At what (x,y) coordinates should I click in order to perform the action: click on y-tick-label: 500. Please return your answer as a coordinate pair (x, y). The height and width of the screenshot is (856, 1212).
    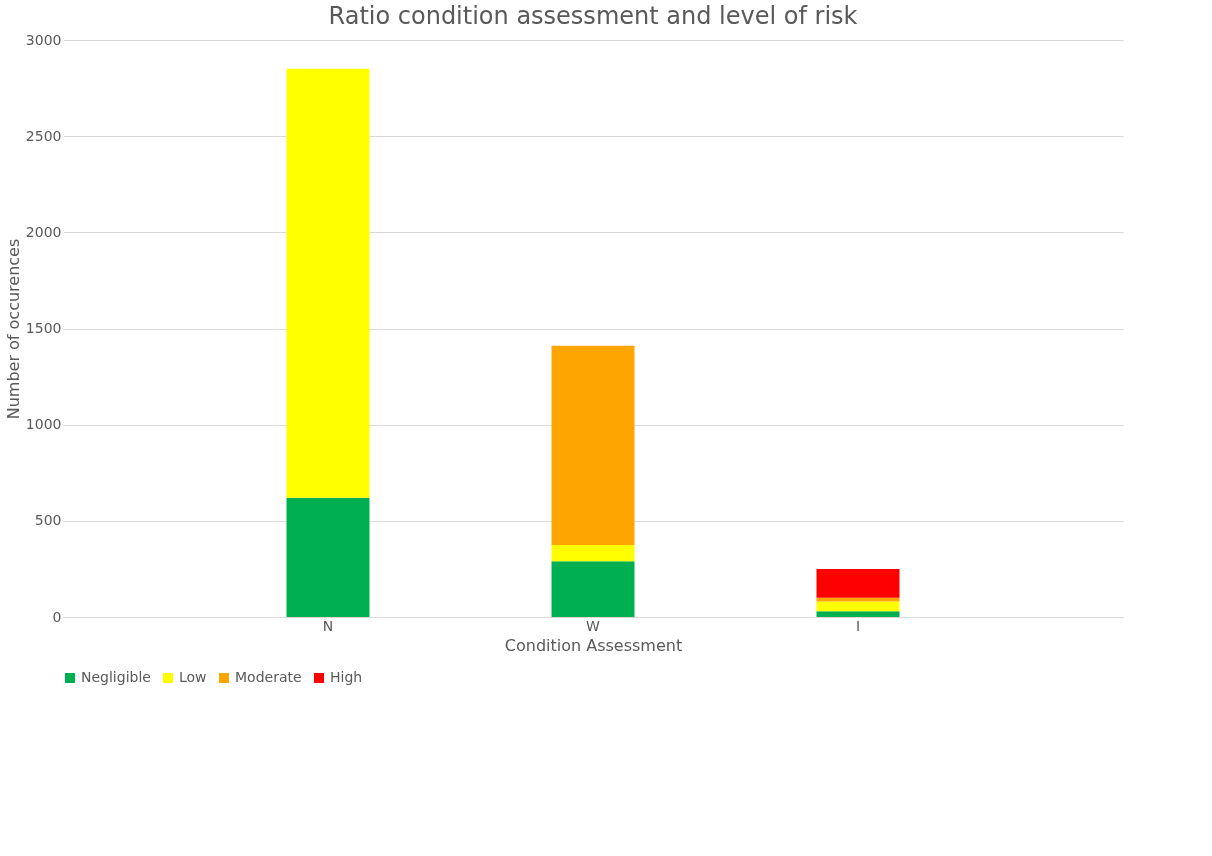
    Looking at the image, I should click on (48, 520).